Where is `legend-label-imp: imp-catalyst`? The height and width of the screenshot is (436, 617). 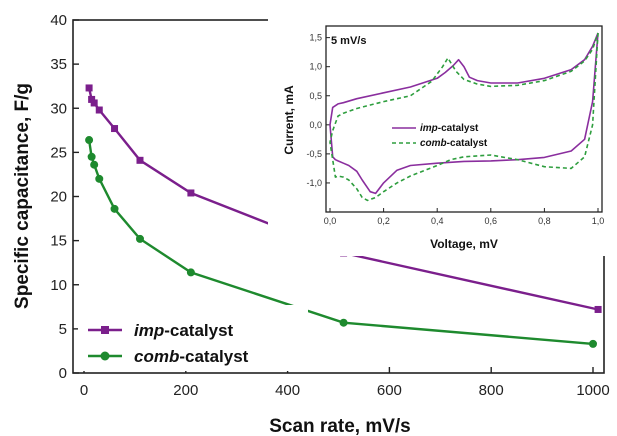
legend-label-imp: imp-catalyst is located at coordinates (184, 330).